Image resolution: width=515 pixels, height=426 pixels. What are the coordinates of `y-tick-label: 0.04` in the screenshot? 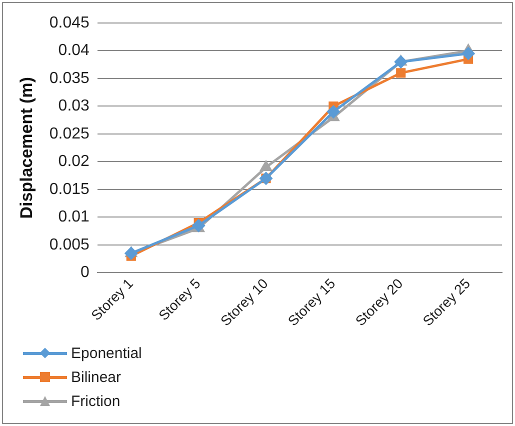 It's located at (74, 51).